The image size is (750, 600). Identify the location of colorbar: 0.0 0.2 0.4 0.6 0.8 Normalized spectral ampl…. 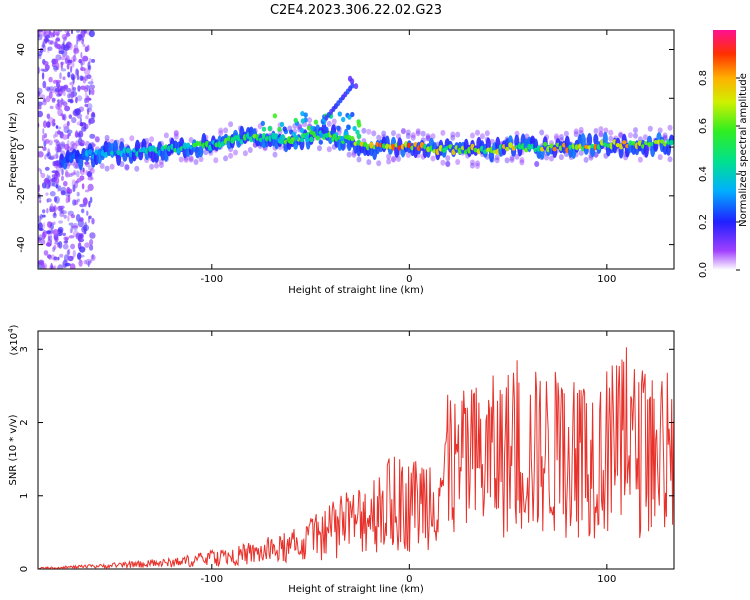
(723, 154).